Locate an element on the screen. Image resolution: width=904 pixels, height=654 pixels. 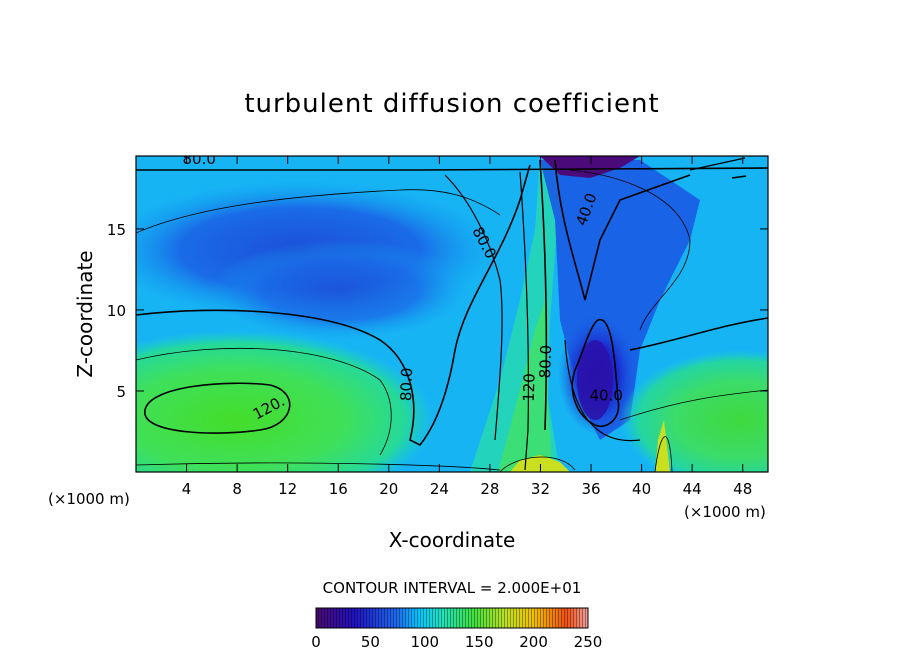
x-tick-label: 8 is located at coordinates (237, 489).